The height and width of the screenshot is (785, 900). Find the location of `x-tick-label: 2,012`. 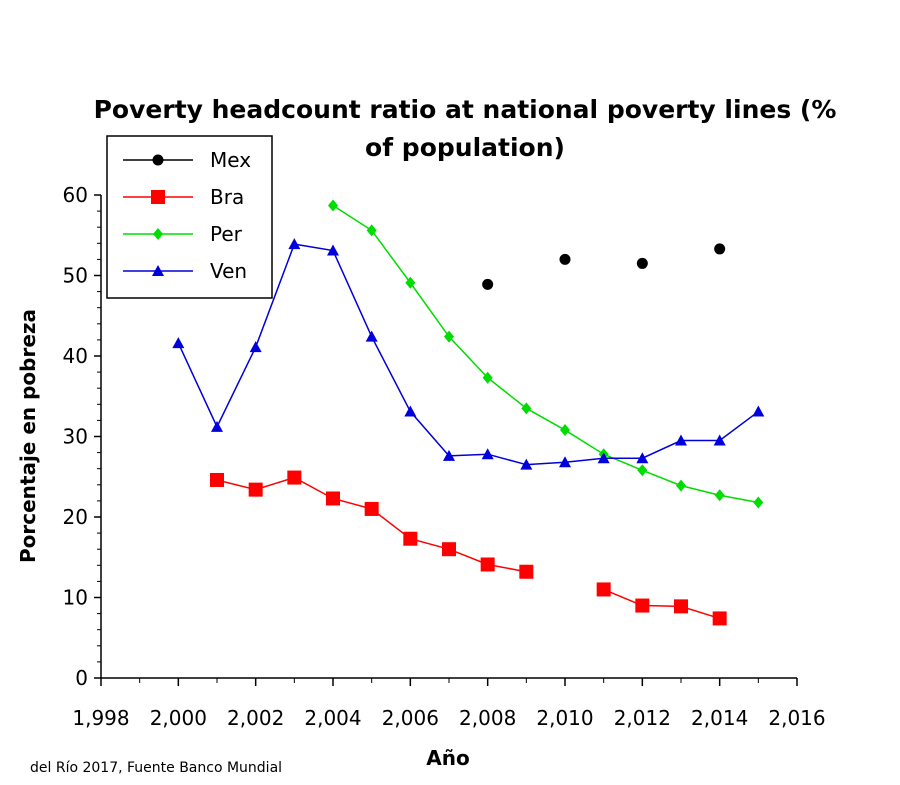

x-tick-label: 2,012 is located at coordinates (642, 718).